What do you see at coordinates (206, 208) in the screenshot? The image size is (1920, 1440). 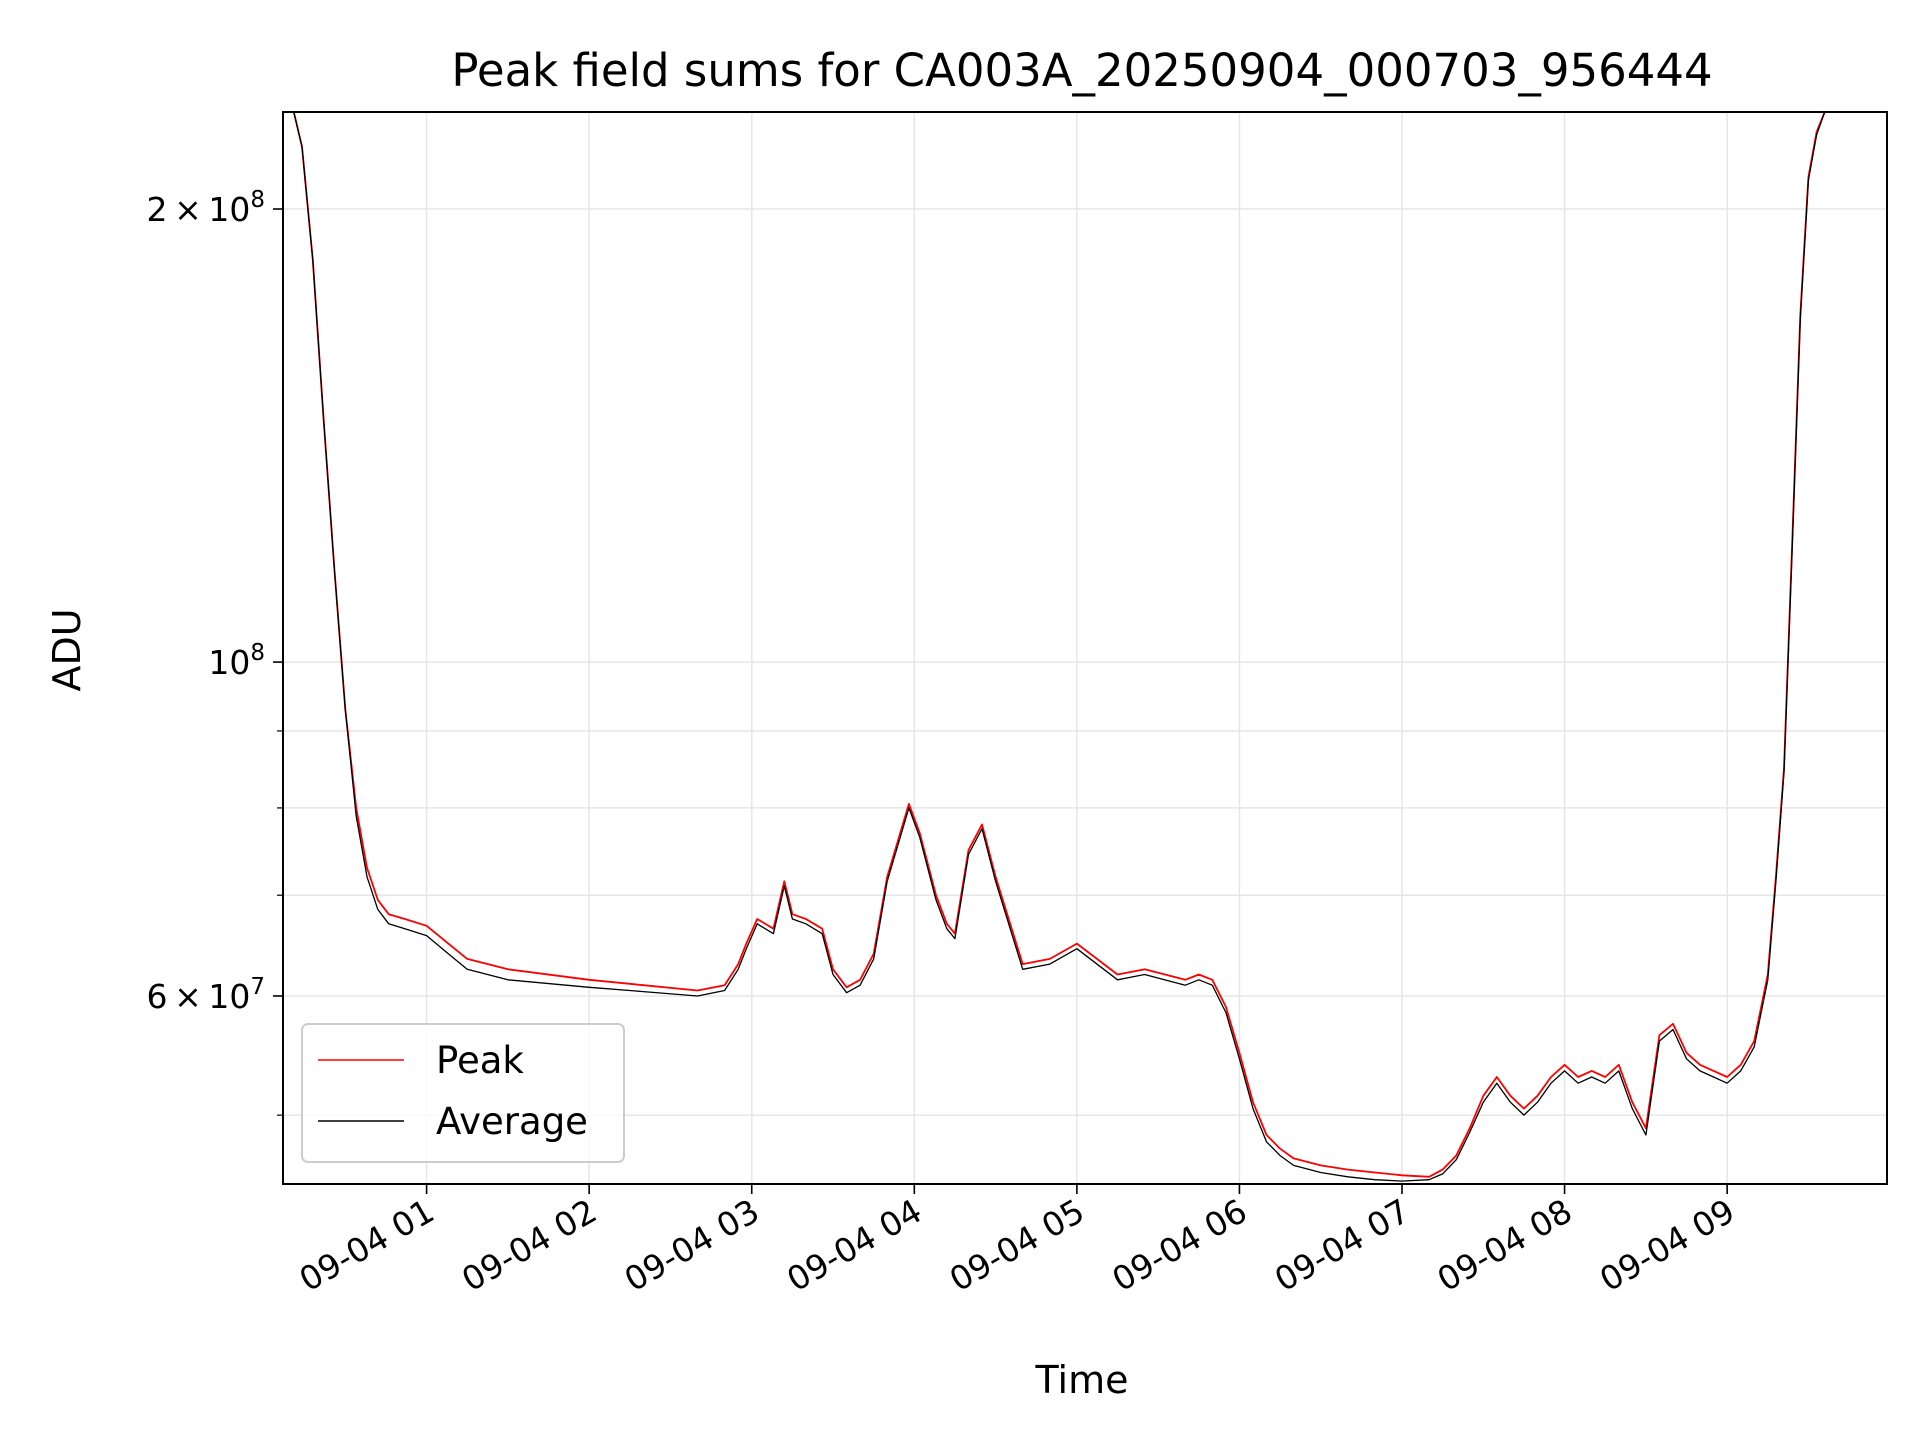 I see `y-tick-label: 2 × 108` at bounding box center [206, 208].